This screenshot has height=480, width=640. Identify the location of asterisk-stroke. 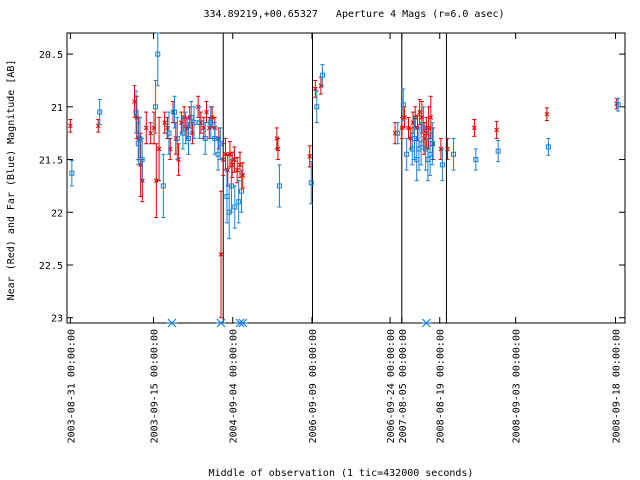
(221, 323).